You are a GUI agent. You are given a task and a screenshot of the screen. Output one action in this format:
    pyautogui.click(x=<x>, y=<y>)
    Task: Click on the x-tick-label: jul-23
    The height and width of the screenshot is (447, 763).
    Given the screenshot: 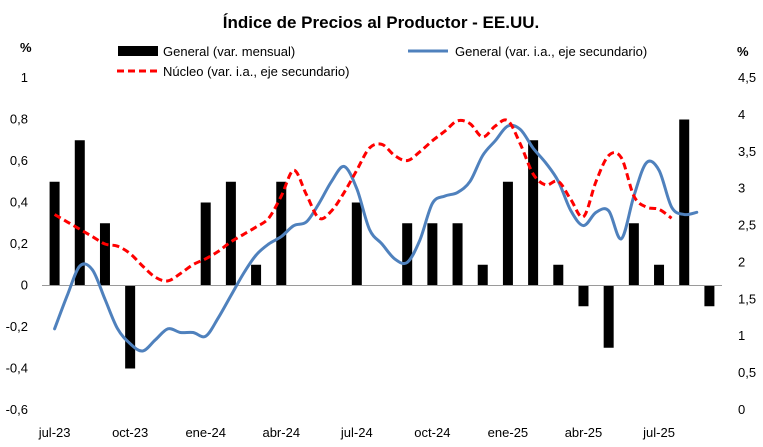 What is the action you would take?
    pyautogui.click(x=54, y=432)
    